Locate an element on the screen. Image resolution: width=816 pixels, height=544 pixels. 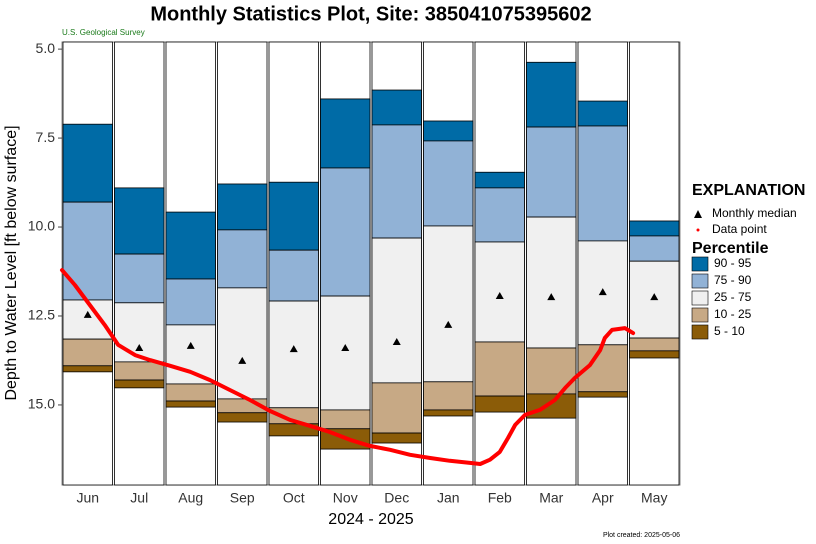
x-tick-label: Sep is located at coordinates (242, 498).